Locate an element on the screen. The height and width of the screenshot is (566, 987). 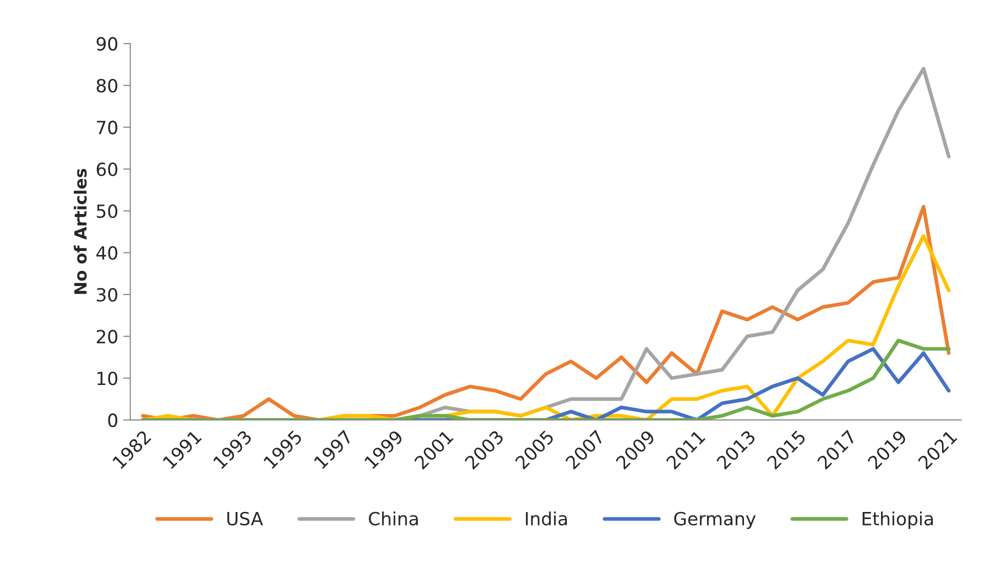
y-tick-label: 0 is located at coordinates (113, 420).